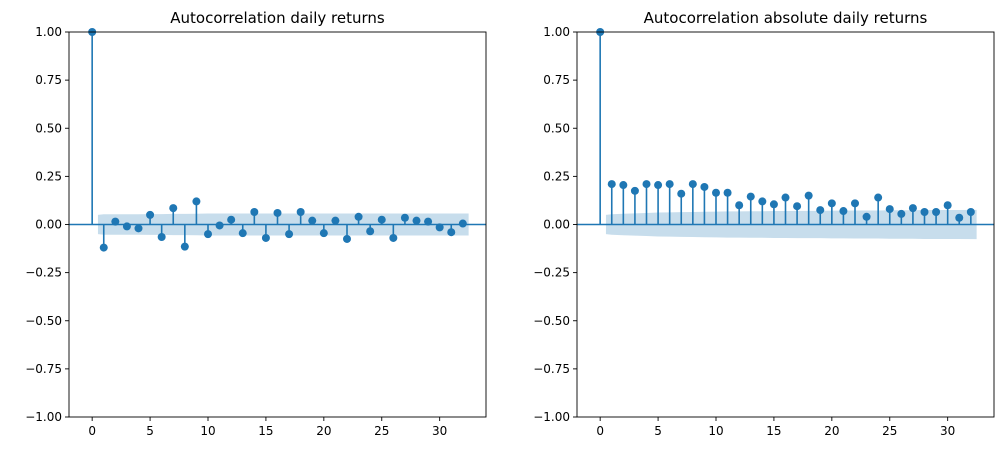 This screenshot has height=451, width=1002. What do you see at coordinates (831, 431) in the screenshot?
I see `x-tick-label: 20` at bounding box center [831, 431].